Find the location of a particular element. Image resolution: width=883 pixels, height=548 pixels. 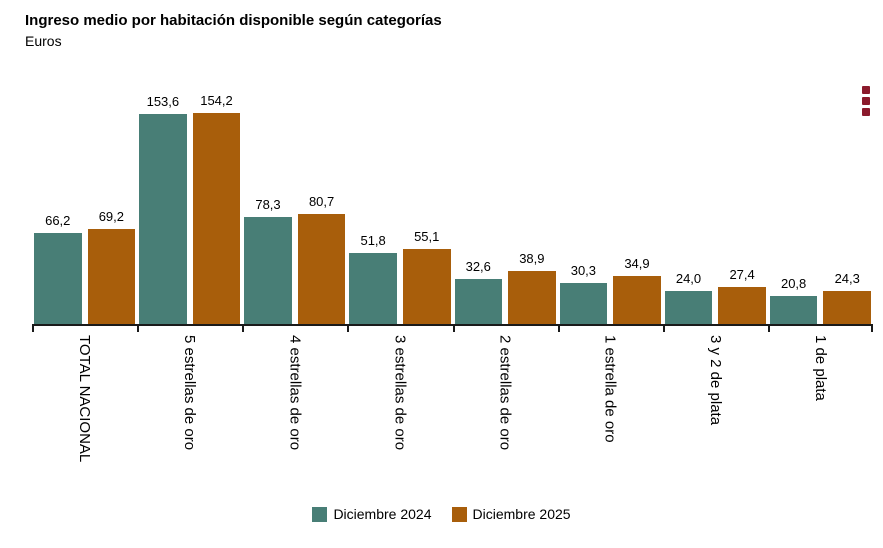

bar: 80,7 is located at coordinates (321, 259).